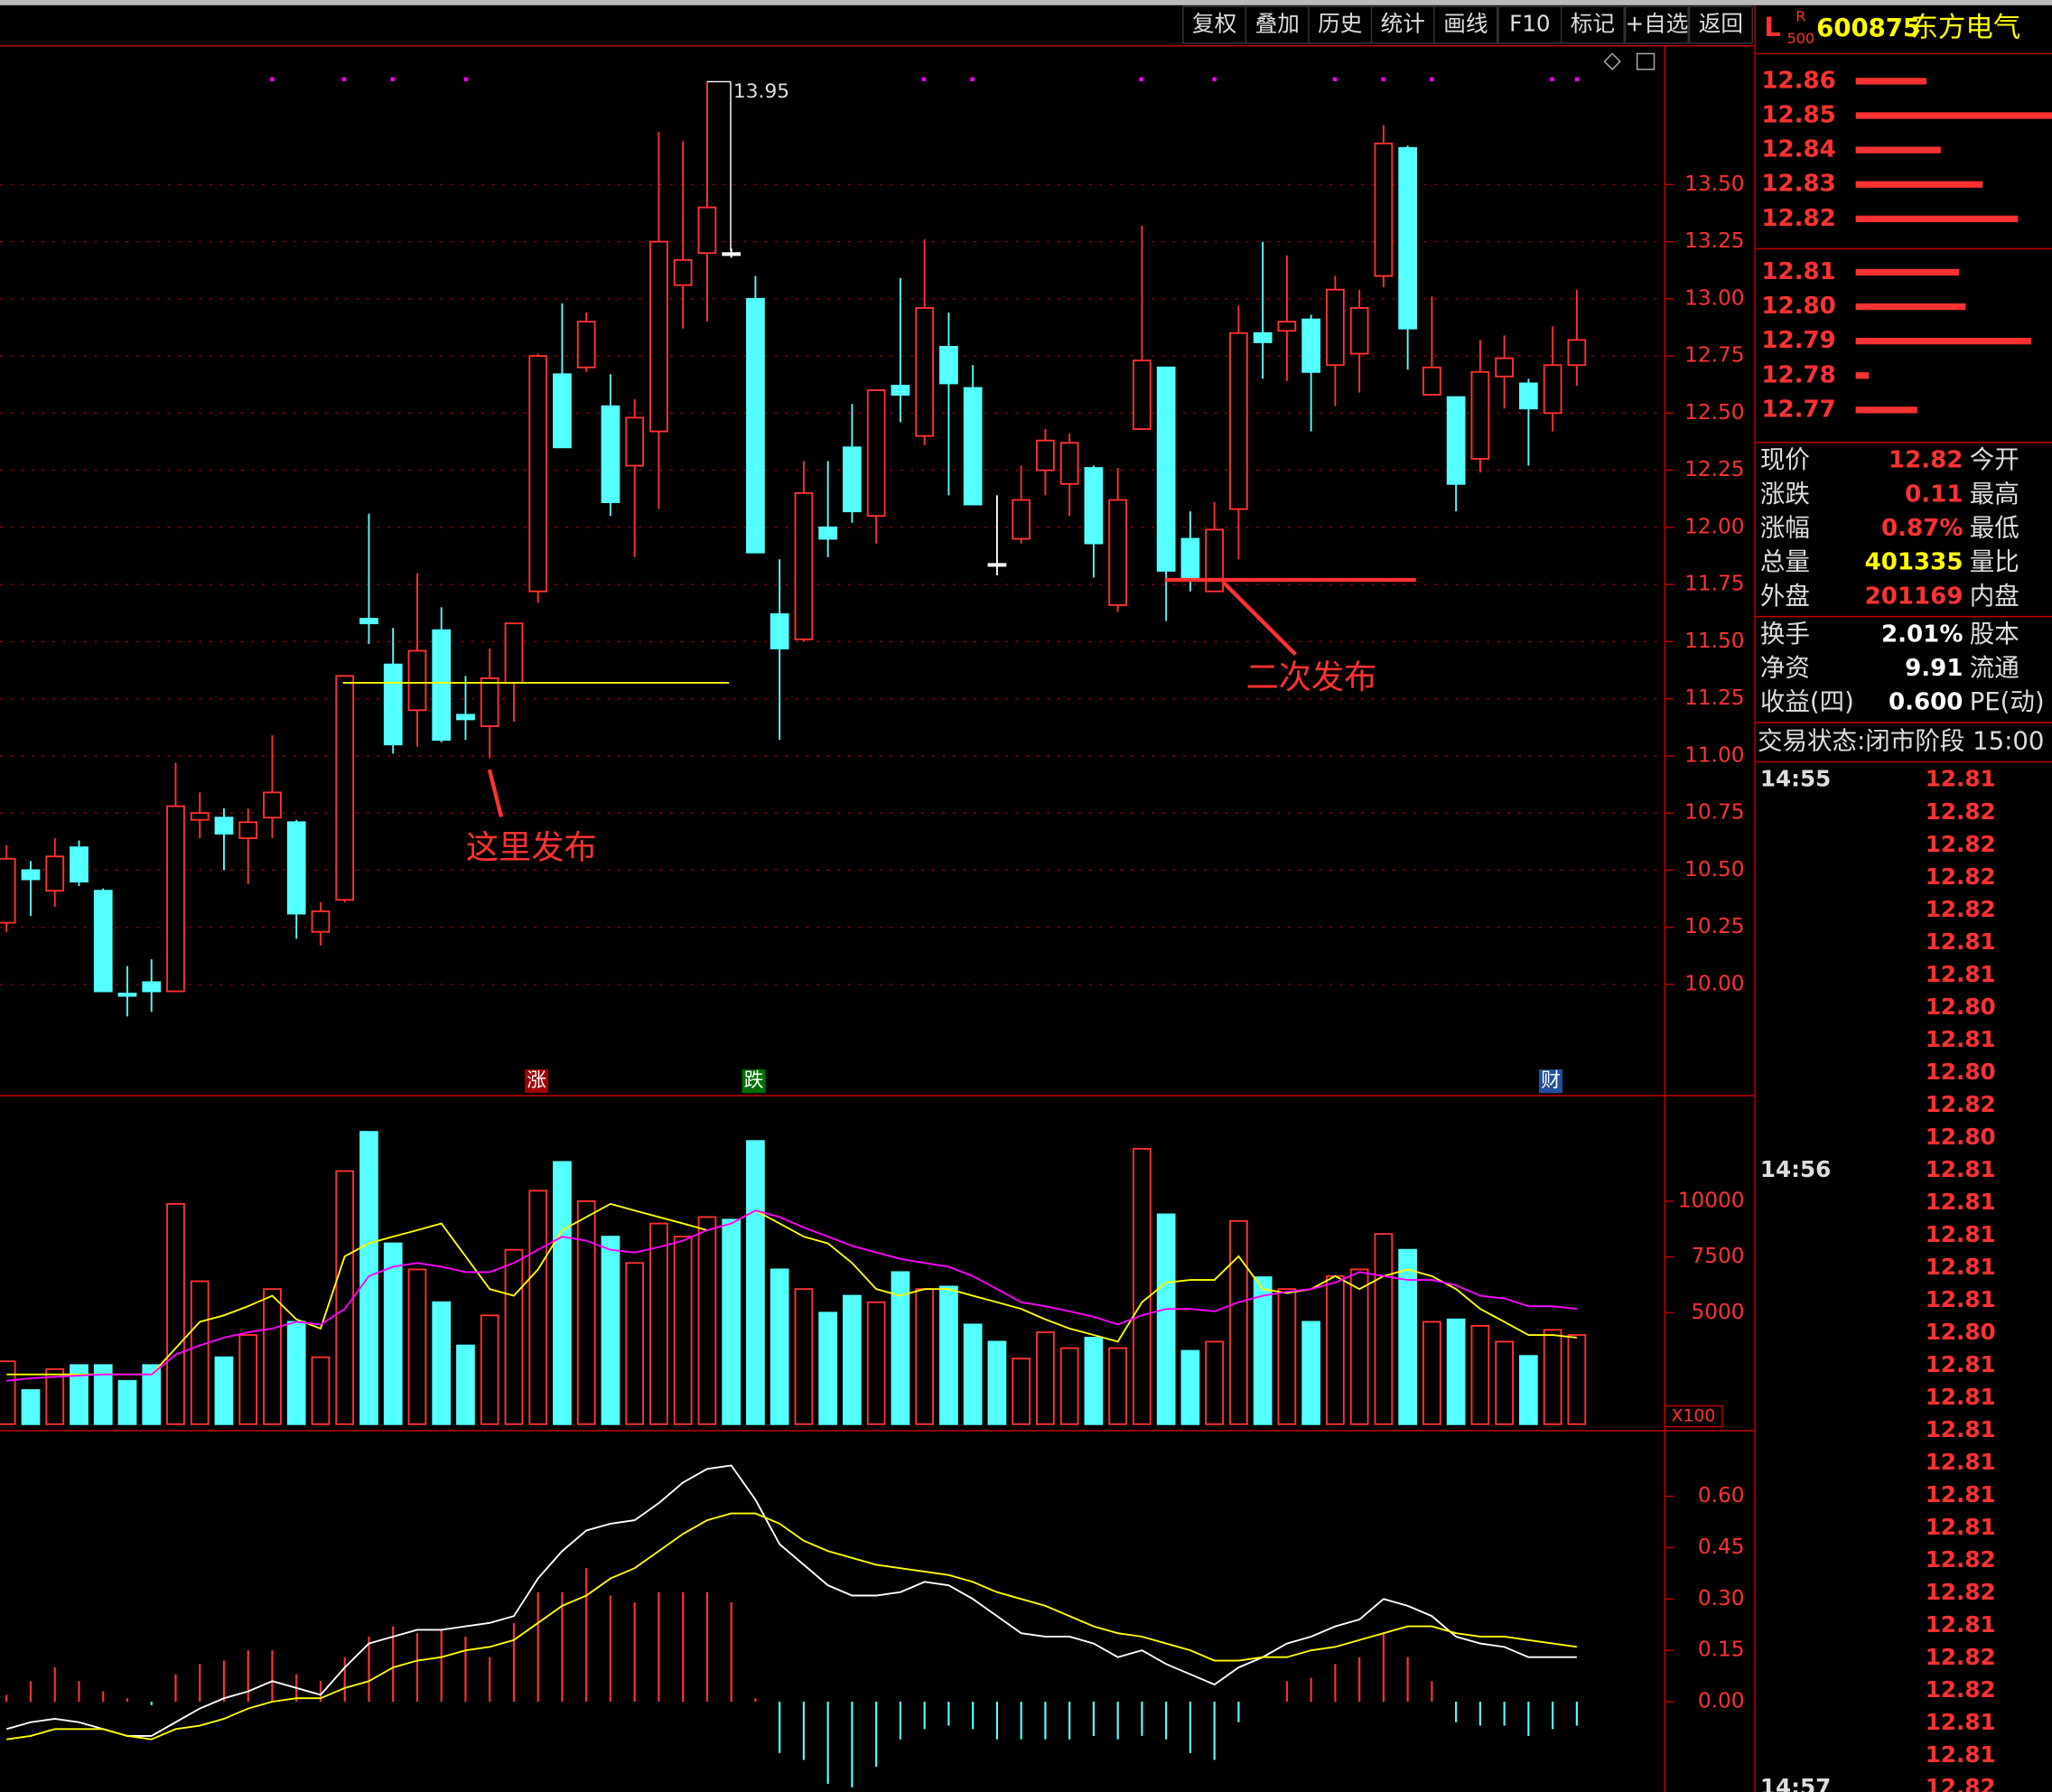 The height and width of the screenshot is (1792, 2052). I want to click on tick-price: 12.81, so click(1961, 1624).